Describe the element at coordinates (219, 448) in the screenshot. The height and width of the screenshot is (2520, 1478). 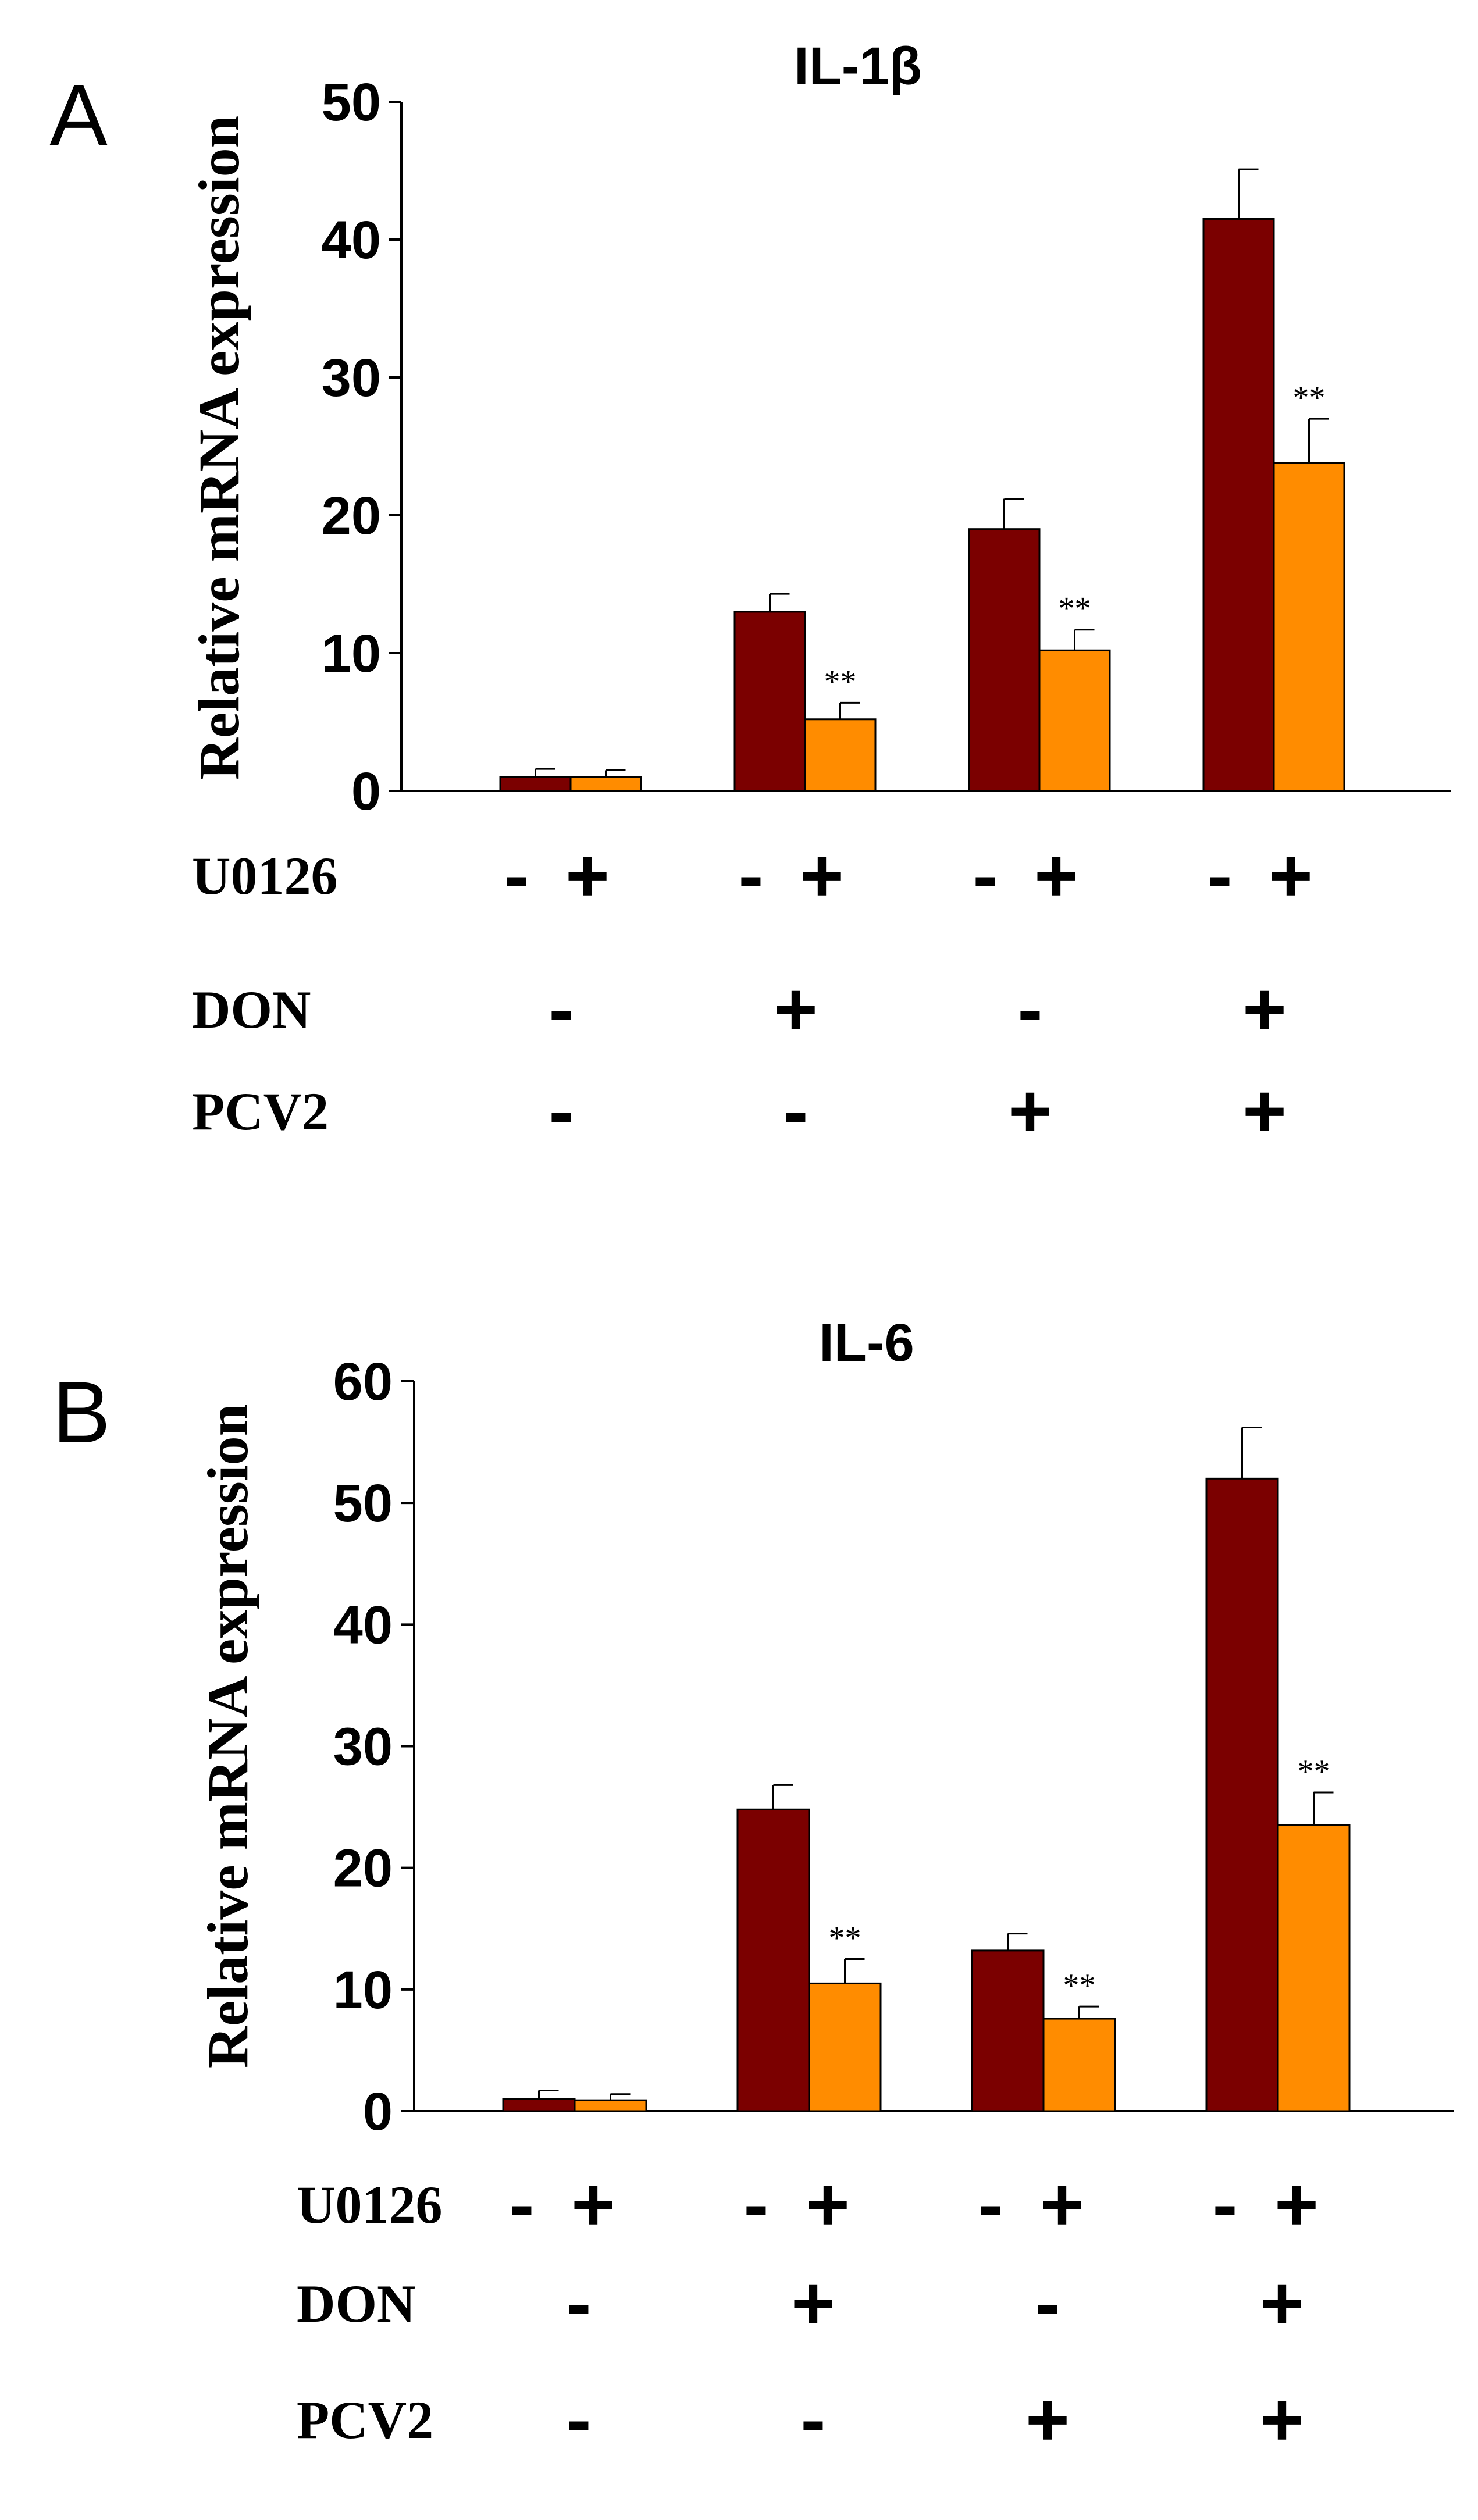
I see `y-axis-label-a: Relative mRNA expression` at that location.